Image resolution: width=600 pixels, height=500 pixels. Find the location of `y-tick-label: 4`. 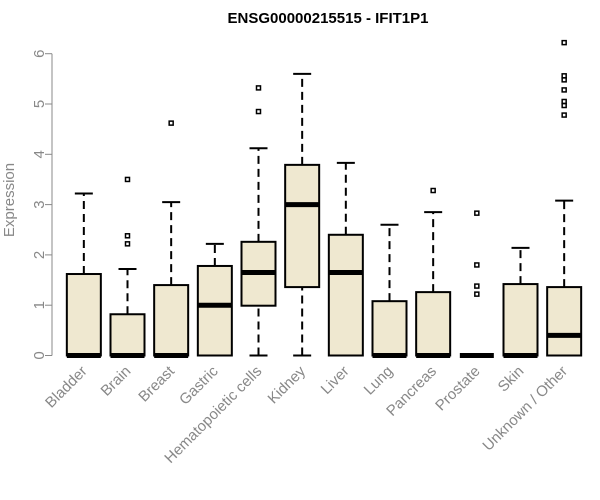

y-tick-label: 4 is located at coordinates (39, 154).